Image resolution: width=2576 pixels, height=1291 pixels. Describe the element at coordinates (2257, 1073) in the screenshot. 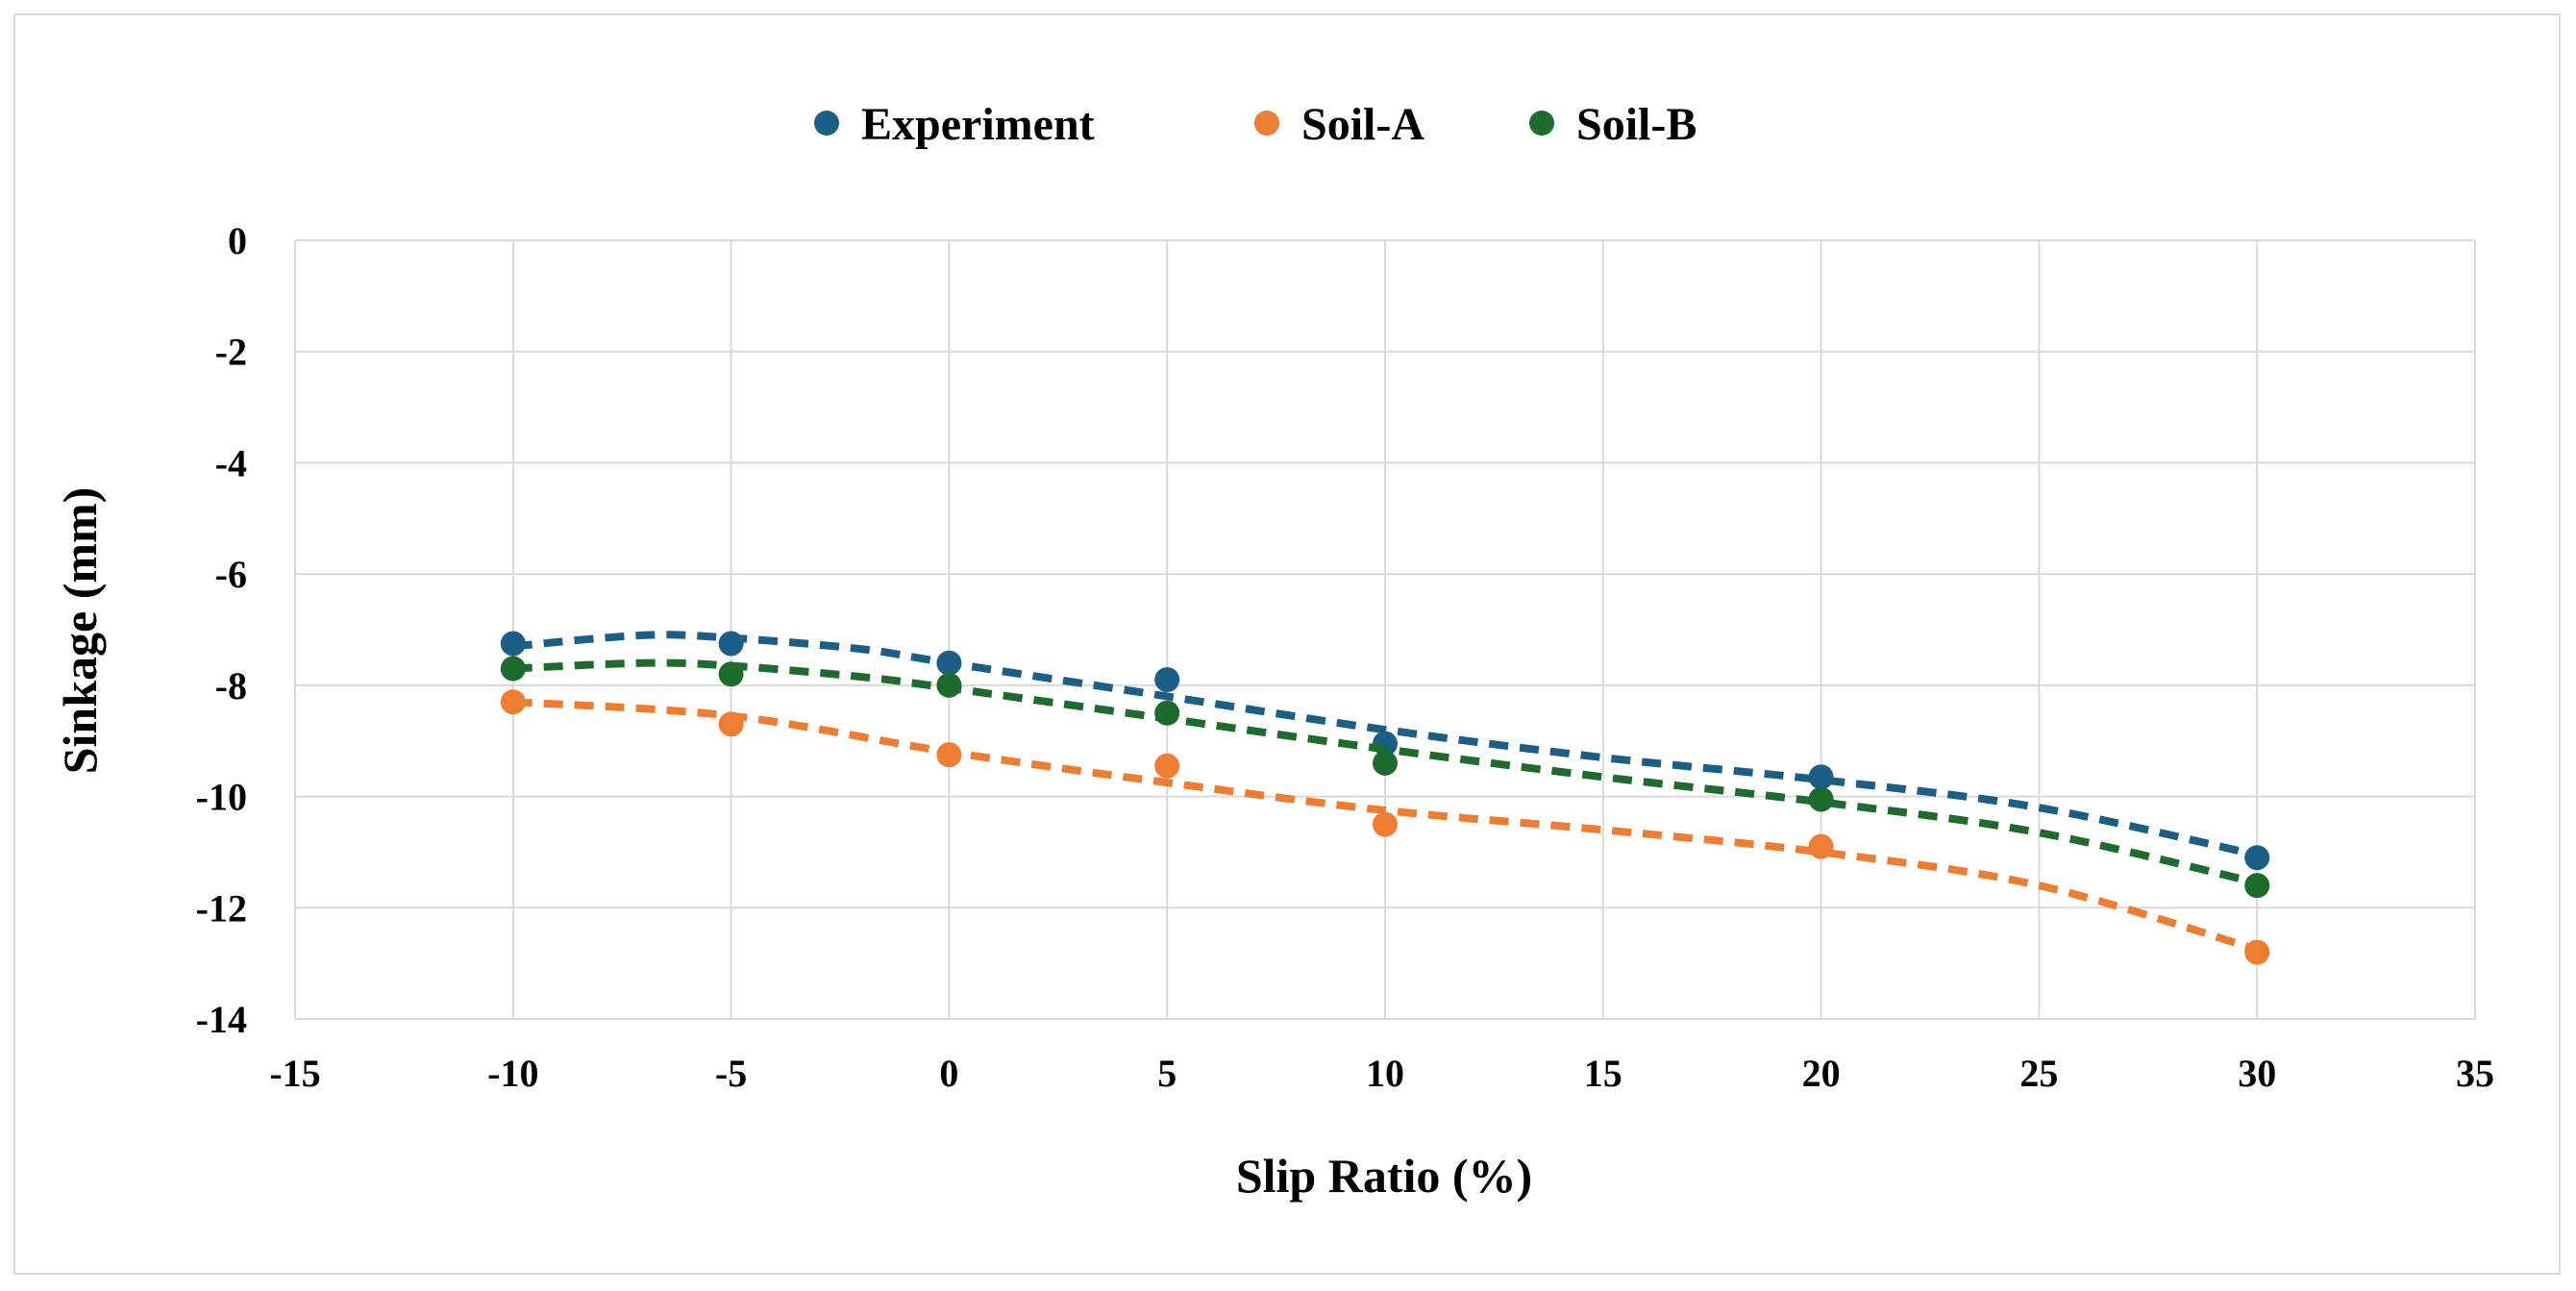

I see `x-tick-label: 30` at that location.